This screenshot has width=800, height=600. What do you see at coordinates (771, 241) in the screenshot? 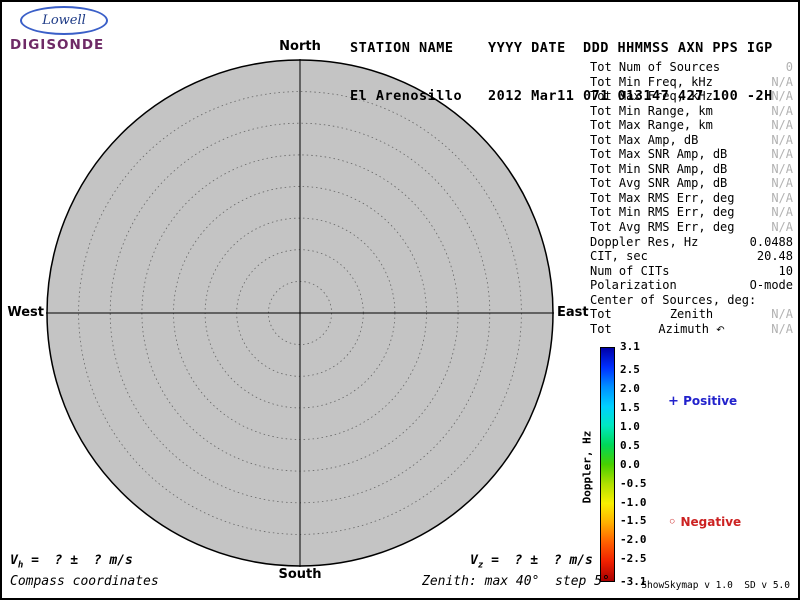
I see `param-value: 0.0488` at bounding box center [771, 241].